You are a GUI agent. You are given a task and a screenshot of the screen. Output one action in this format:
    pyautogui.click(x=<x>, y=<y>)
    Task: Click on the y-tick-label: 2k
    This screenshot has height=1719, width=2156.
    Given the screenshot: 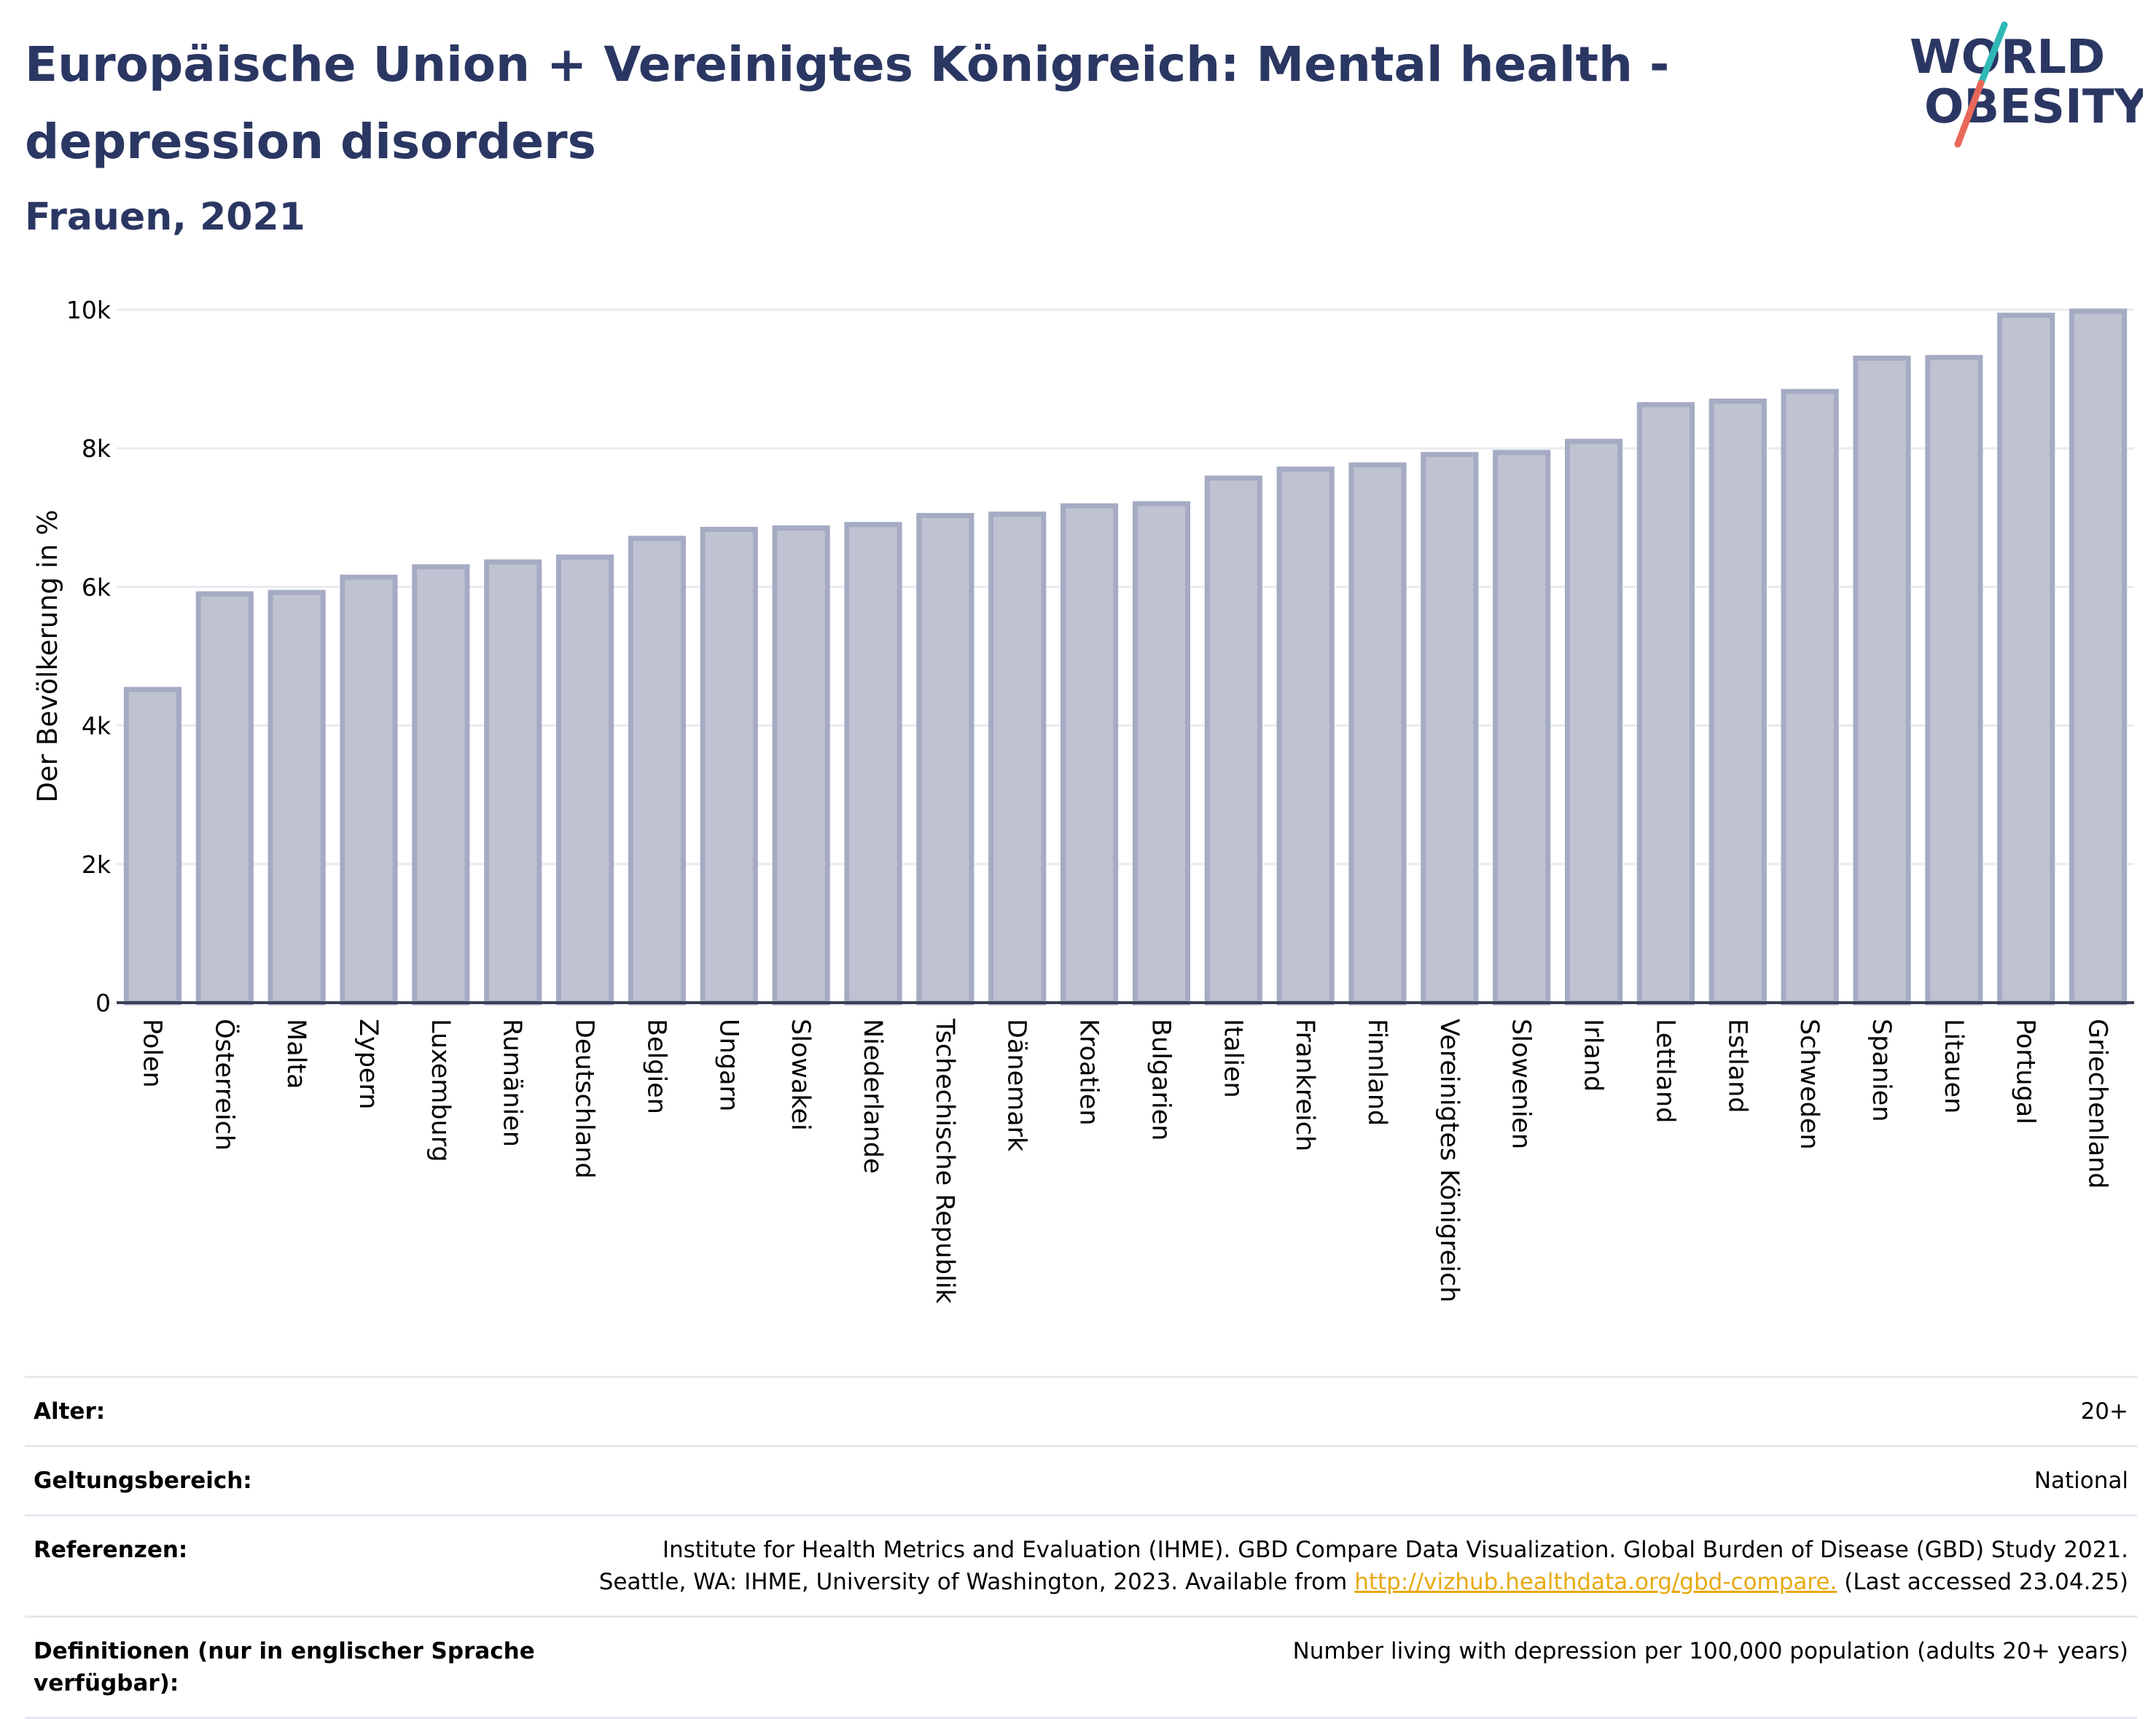 What is the action you would take?
    pyautogui.click(x=97, y=864)
    